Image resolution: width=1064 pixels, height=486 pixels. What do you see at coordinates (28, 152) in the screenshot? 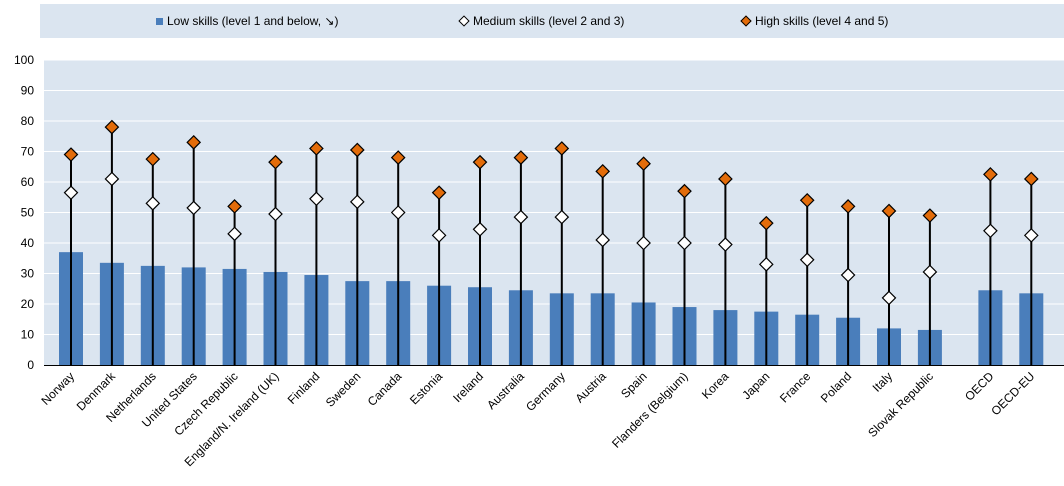
I see `y-tick-label-70: 70` at bounding box center [28, 152].